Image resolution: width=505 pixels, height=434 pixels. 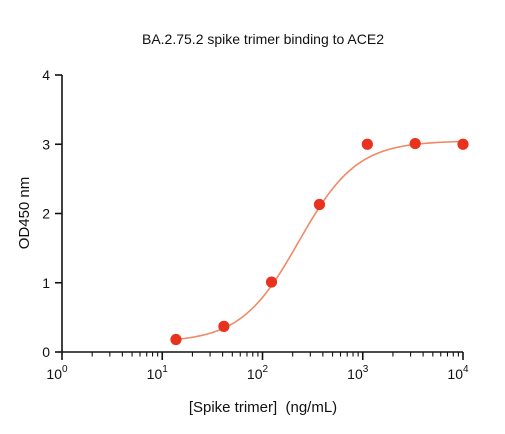 What do you see at coordinates (46, 214) in the screenshot?
I see `y-tick-label: 2` at bounding box center [46, 214].